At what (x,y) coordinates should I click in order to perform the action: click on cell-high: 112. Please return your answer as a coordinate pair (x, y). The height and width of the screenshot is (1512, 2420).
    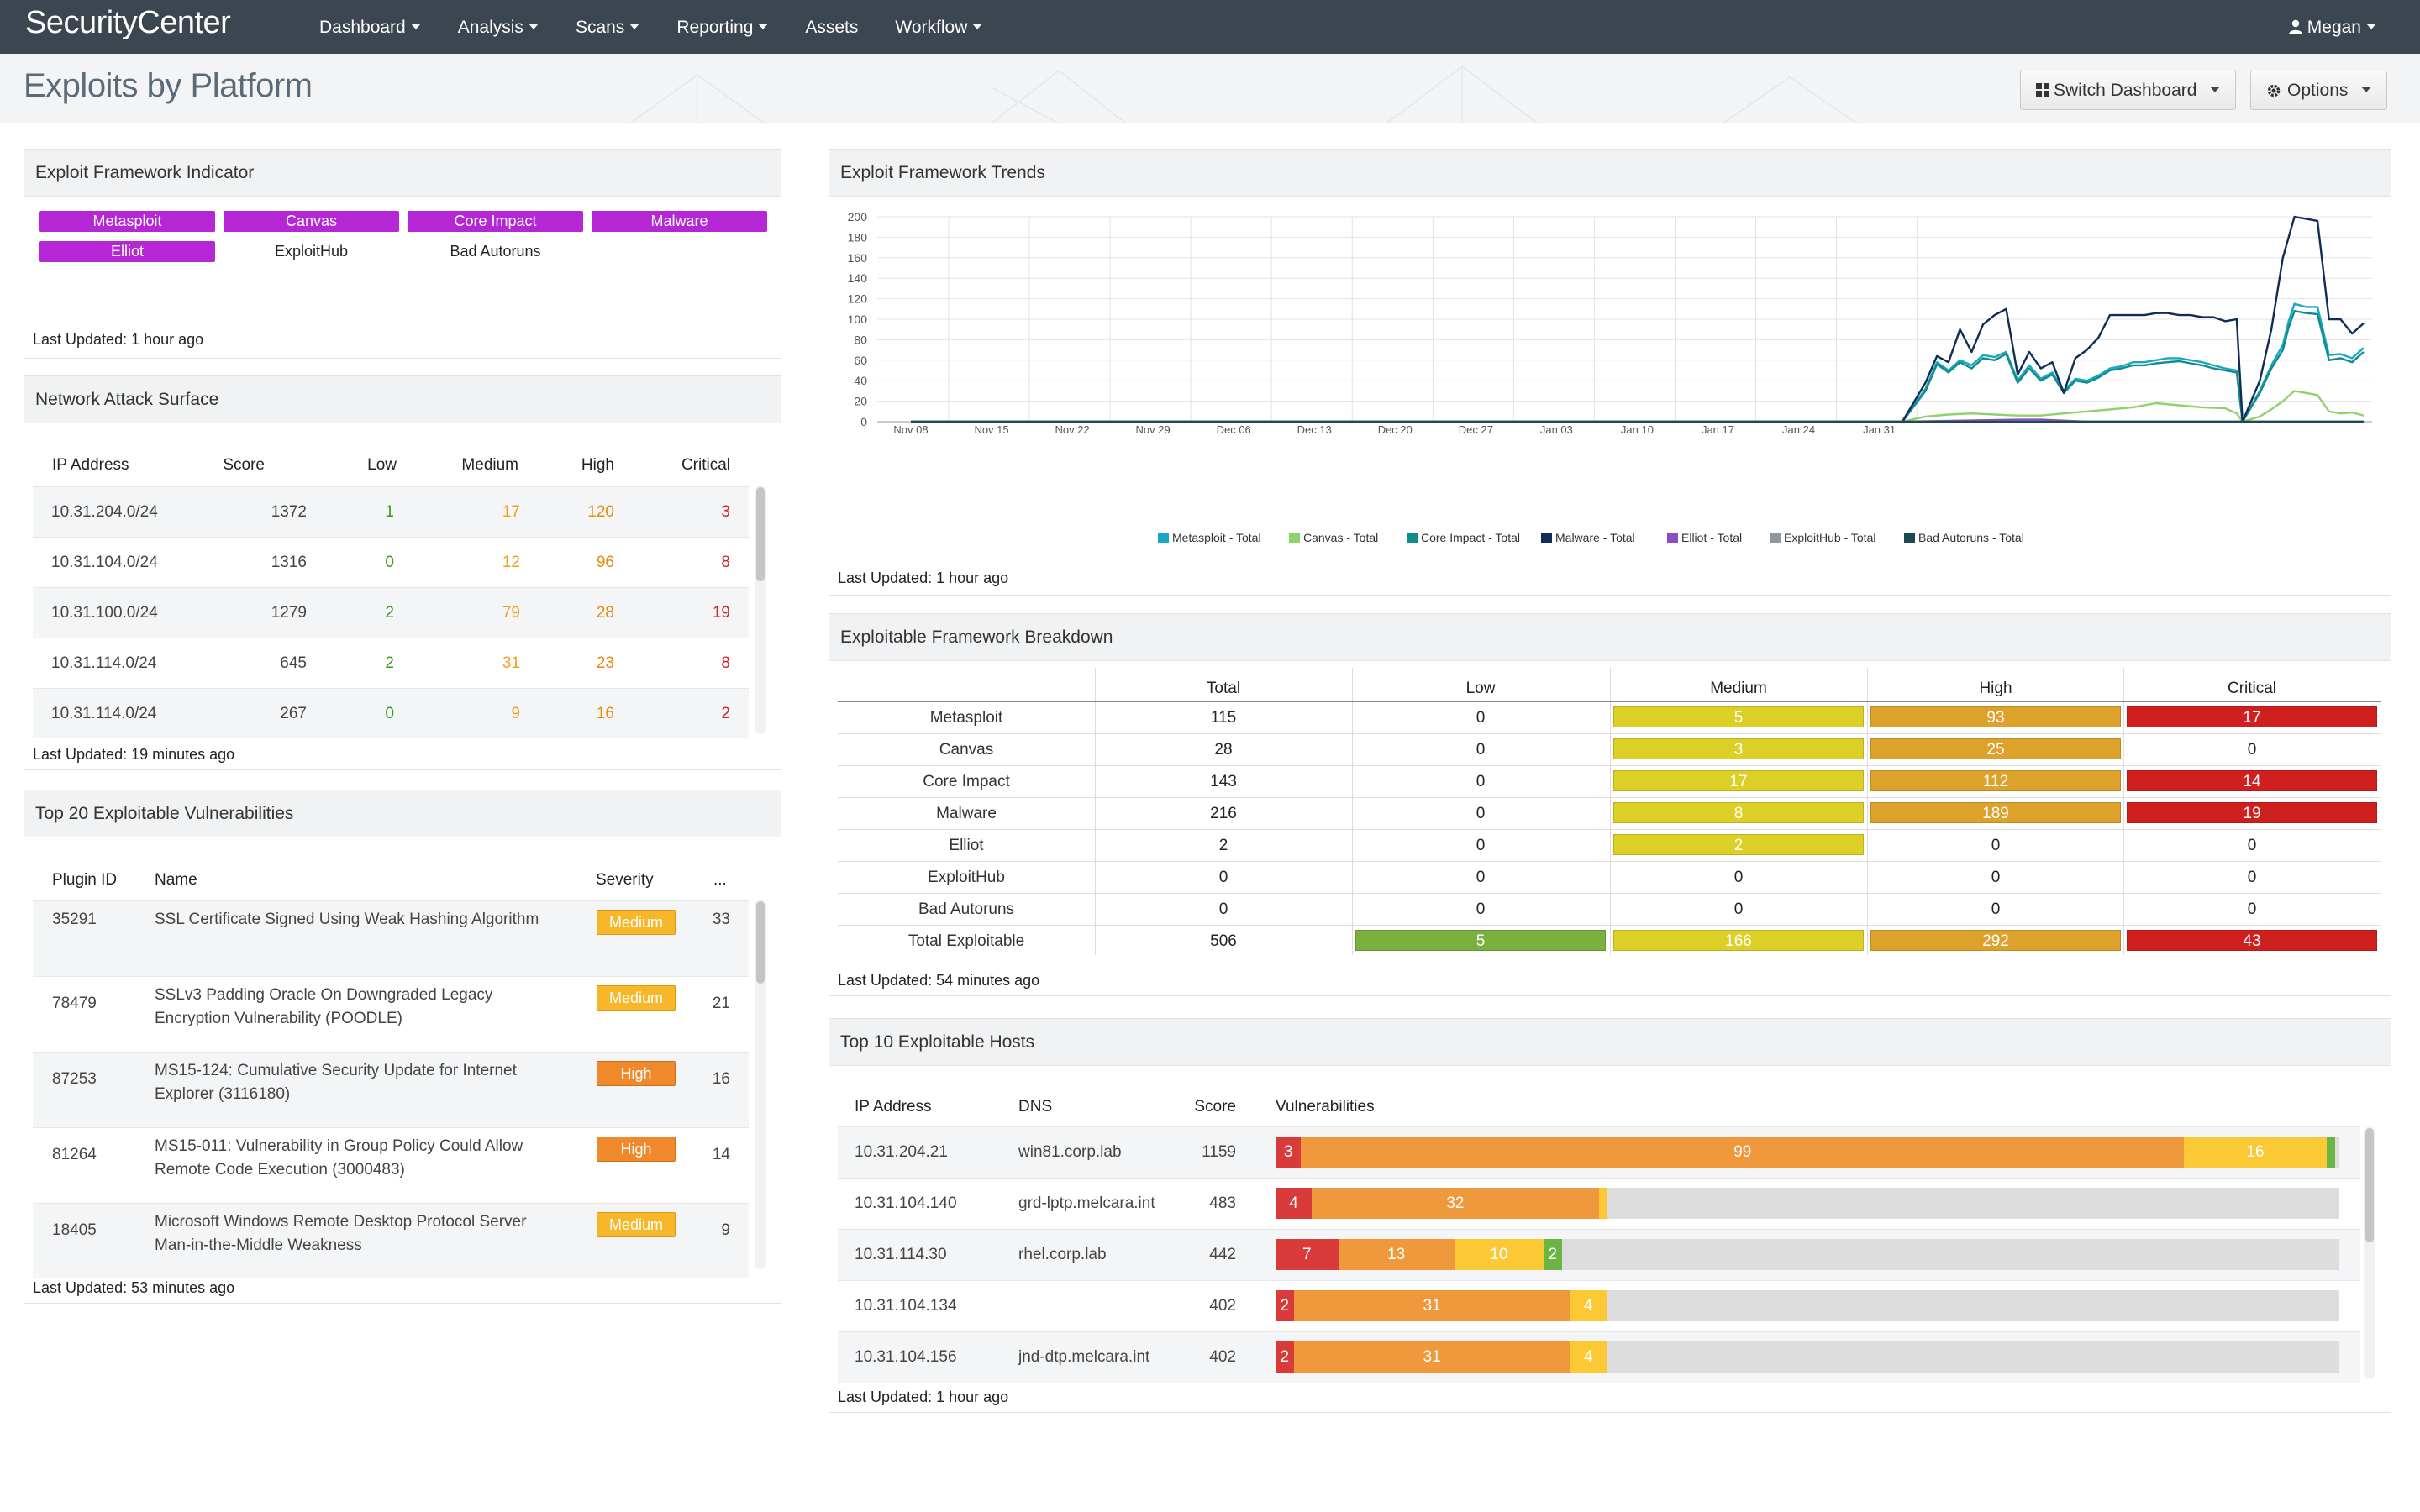
    Looking at the image, I should click on (1995, 780).